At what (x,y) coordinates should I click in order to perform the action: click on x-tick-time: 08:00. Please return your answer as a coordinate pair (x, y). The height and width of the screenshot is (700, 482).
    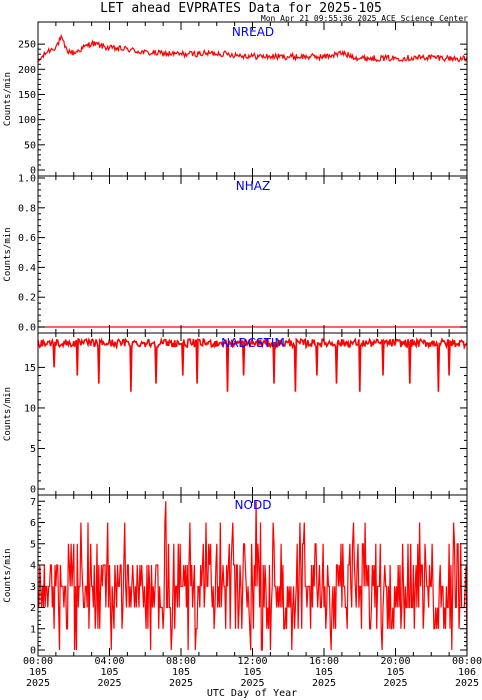
    Looking at the image, I should click on (181, 661).